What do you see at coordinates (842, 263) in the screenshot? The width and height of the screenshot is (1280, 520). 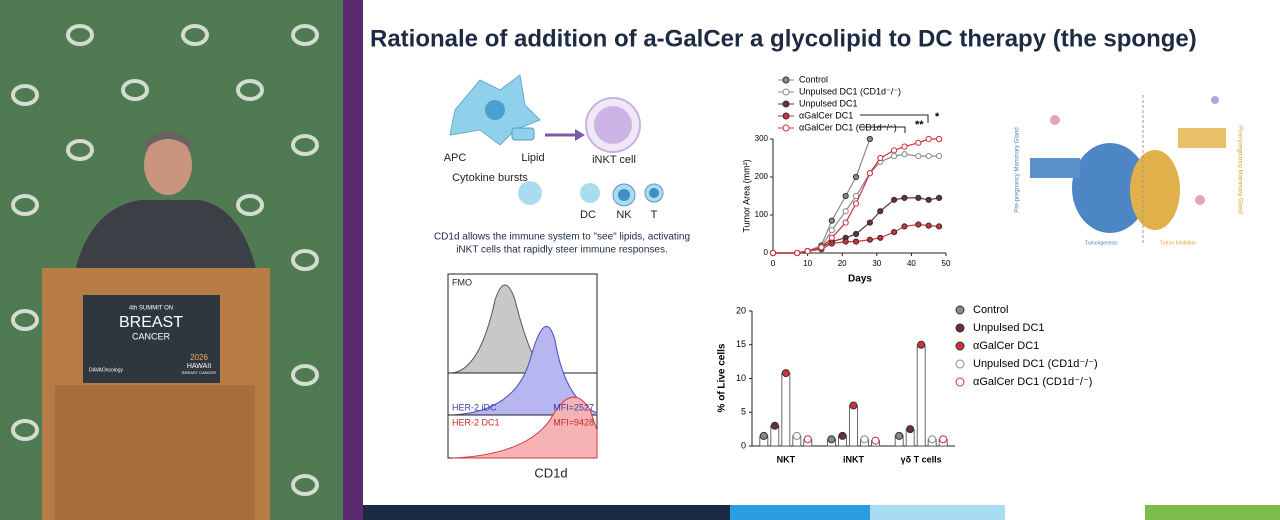 I see `x-tick-label: 20` at bounding box center [842, 263].